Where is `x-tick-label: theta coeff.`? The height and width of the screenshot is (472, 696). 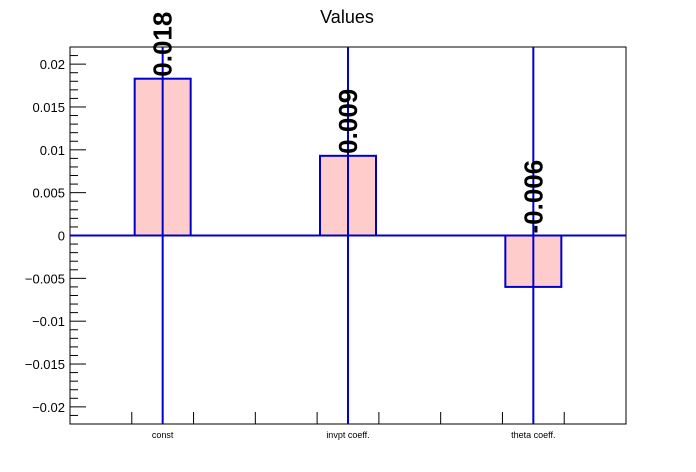 x-tick-label: theta coeff. is located at coordinates (533, 435).